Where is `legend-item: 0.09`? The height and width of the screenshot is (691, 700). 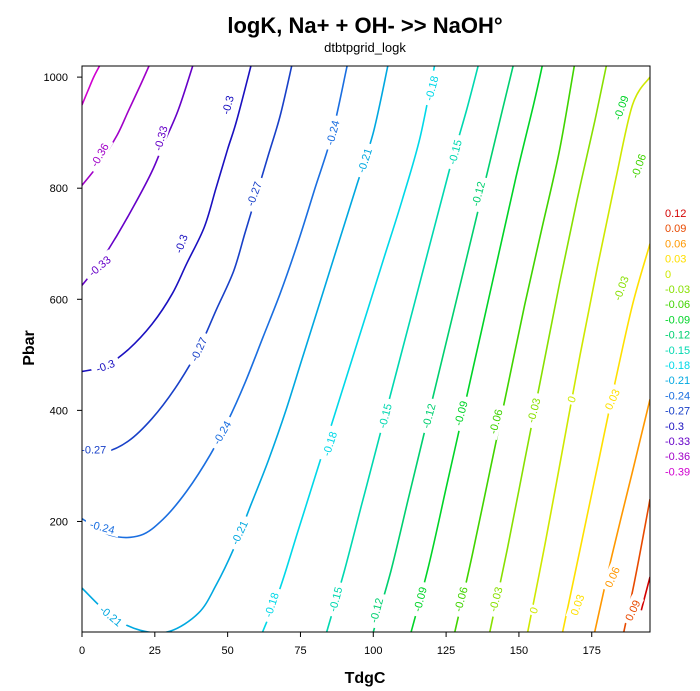 legend-item: 0.09 is located at coordinates (675, 229).